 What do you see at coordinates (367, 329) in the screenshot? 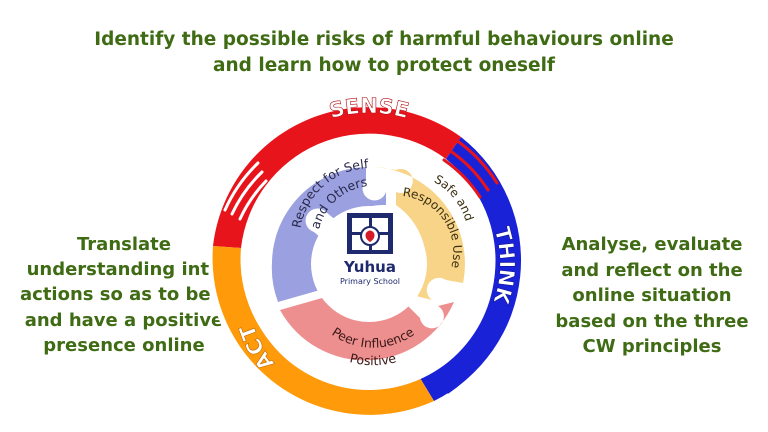
I see `peer-puzzle-piece` at bounding box center [367, 329].